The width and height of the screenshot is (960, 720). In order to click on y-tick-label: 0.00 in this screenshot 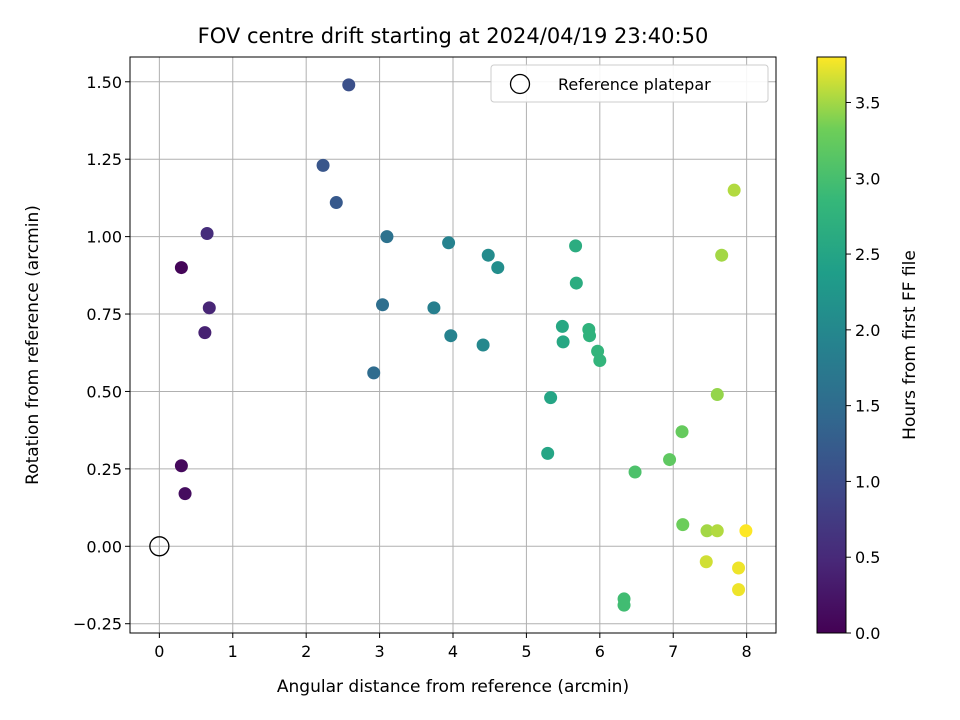, I will do `click(104, 546)`.